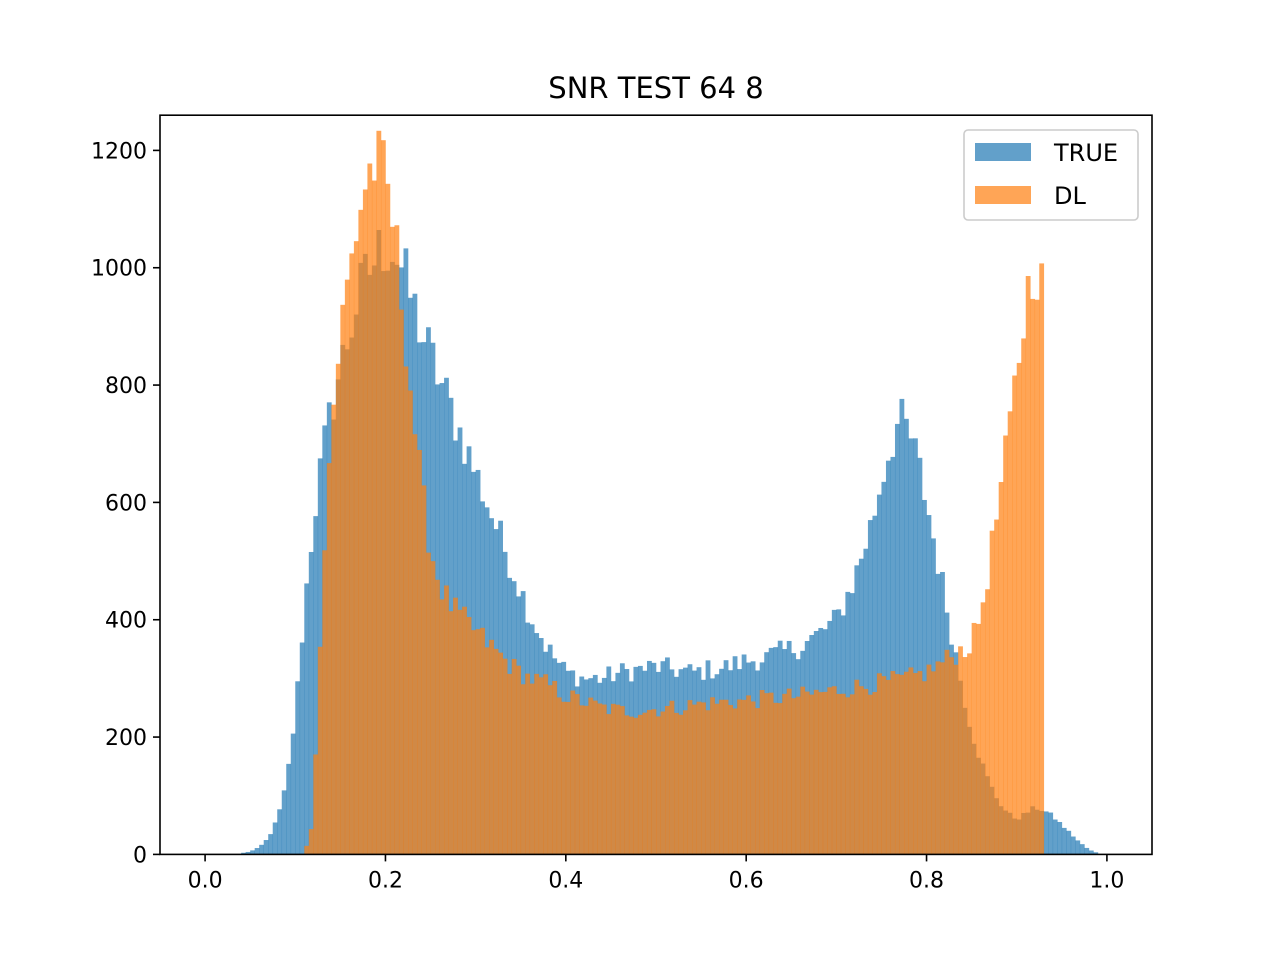  I want to click on y-tick-label: 1200, so click(119, 151).